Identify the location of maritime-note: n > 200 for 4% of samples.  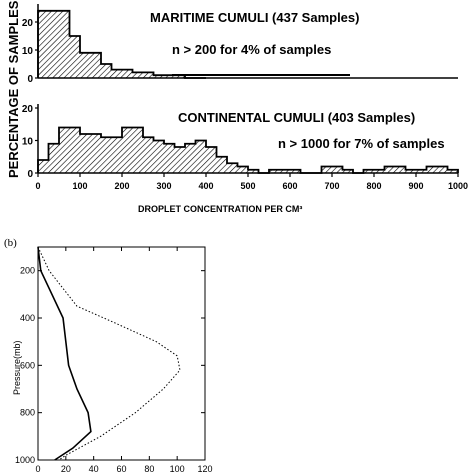
(251, 49).